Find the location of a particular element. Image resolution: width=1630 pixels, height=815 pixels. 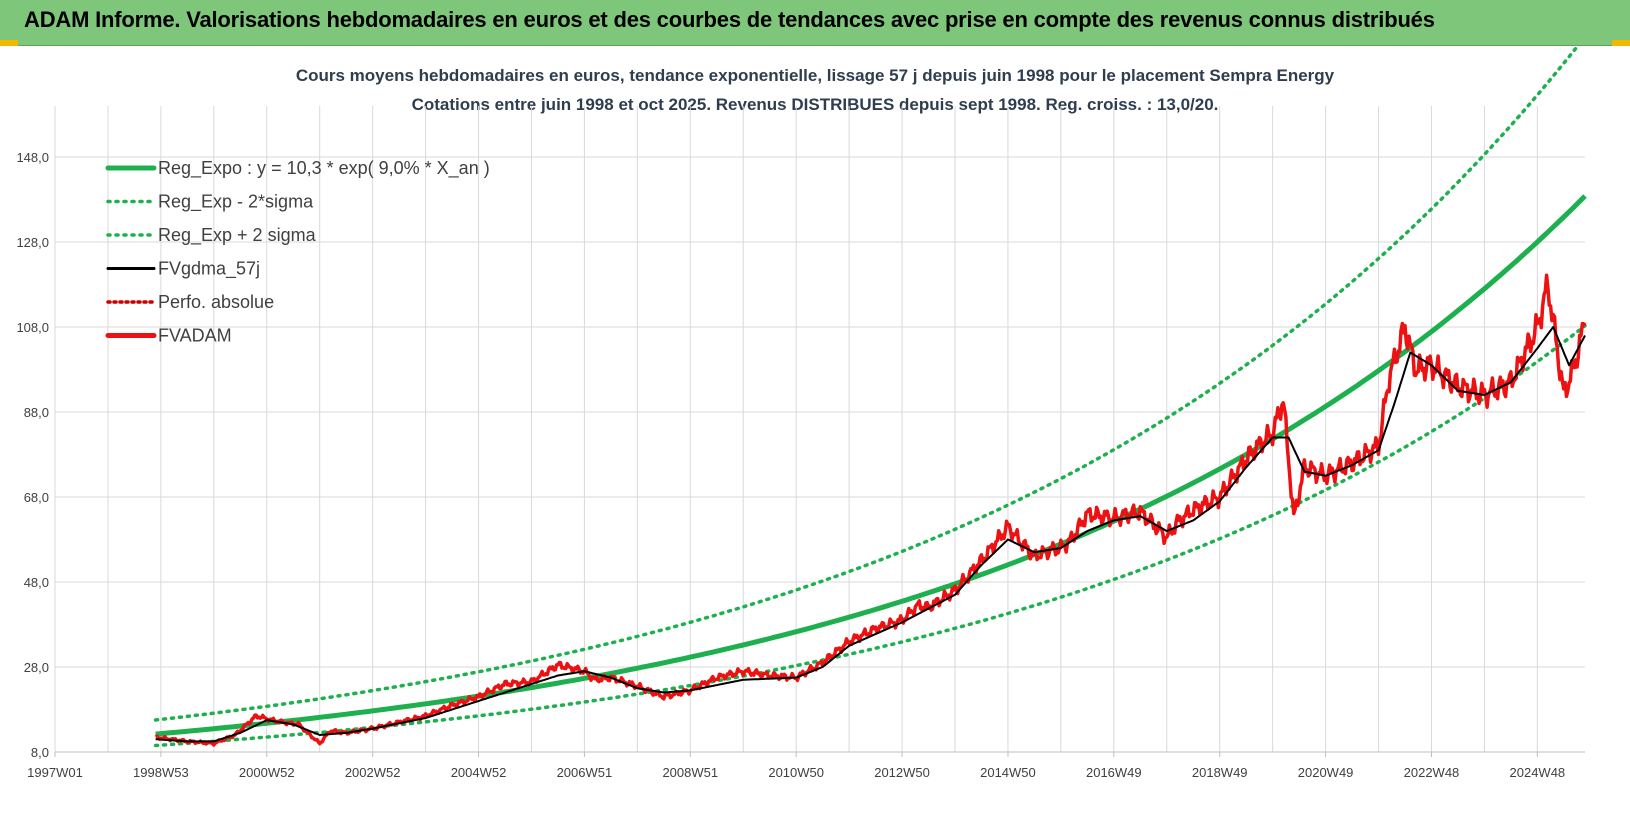

x-tick-label: 2016W49 is located at coordinates (1114, 772).